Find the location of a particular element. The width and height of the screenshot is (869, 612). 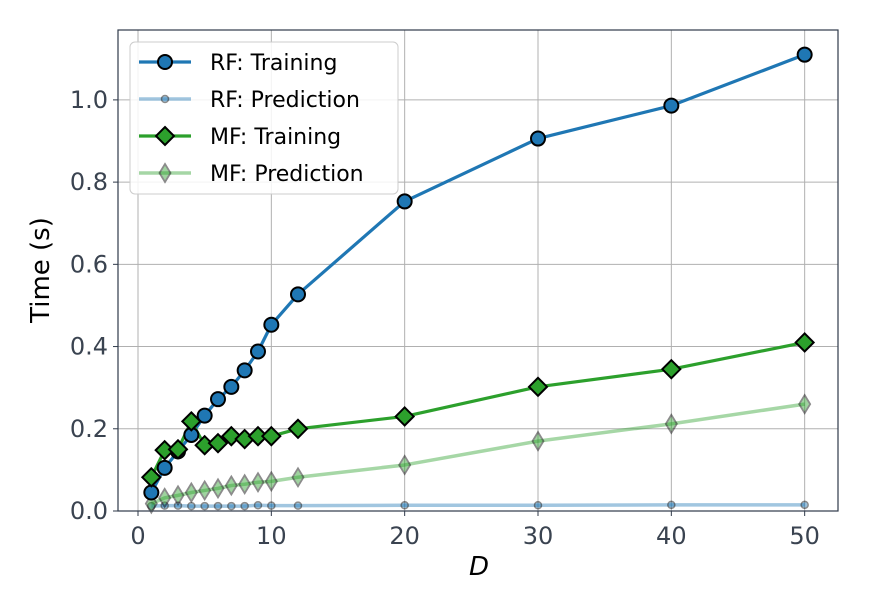

x-tick-label: 10 is located at coordinates (271, 536).